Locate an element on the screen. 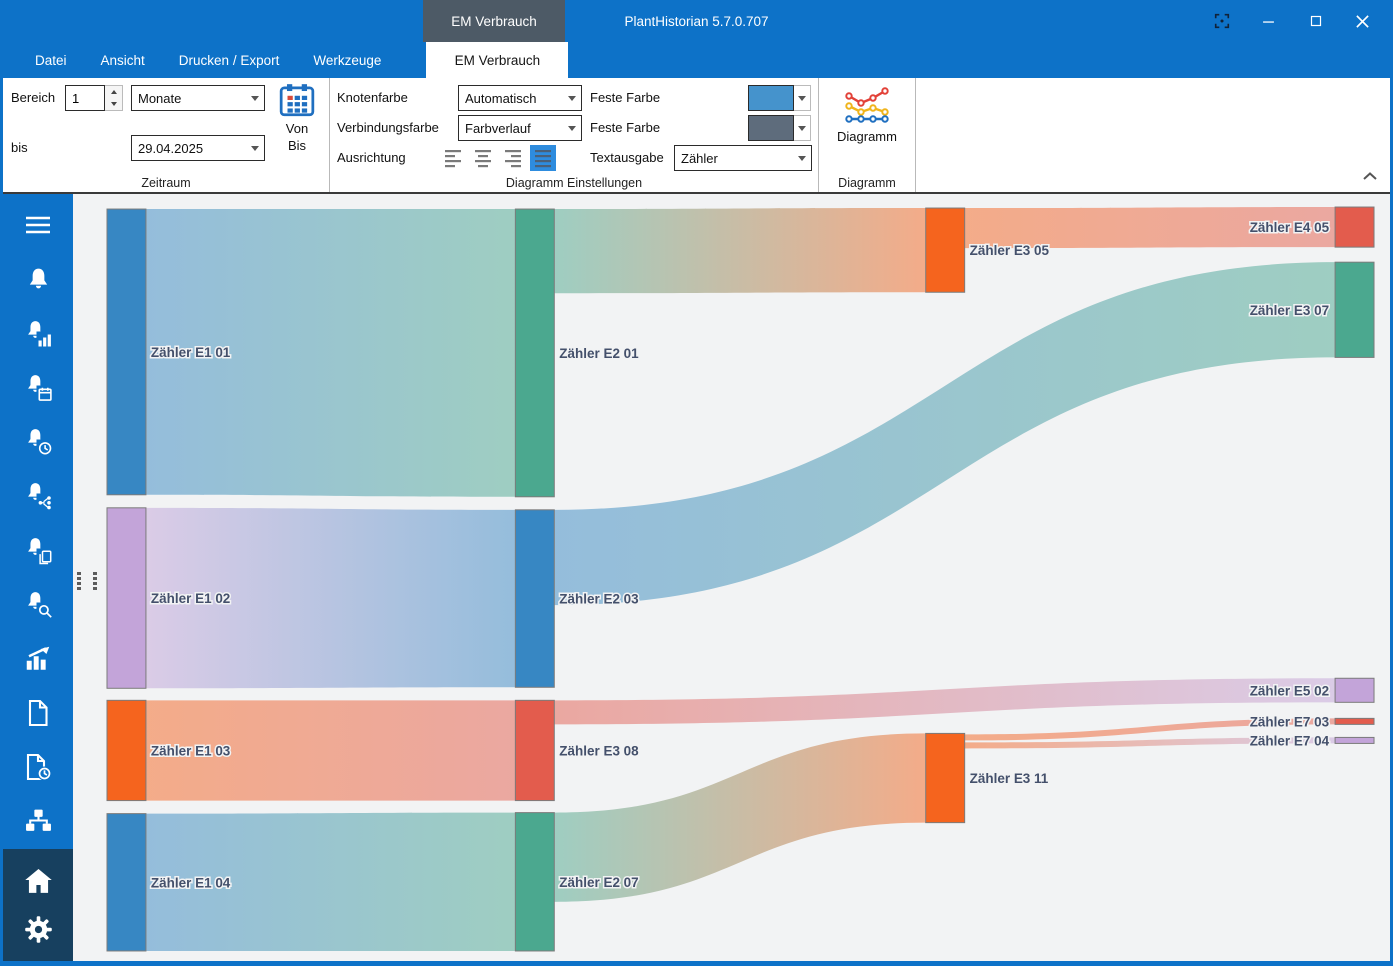 The height and width of the screenshot is (966, 1393). bis-datum-combobox: 29.04.2025 is located at coordinates (198, 148).